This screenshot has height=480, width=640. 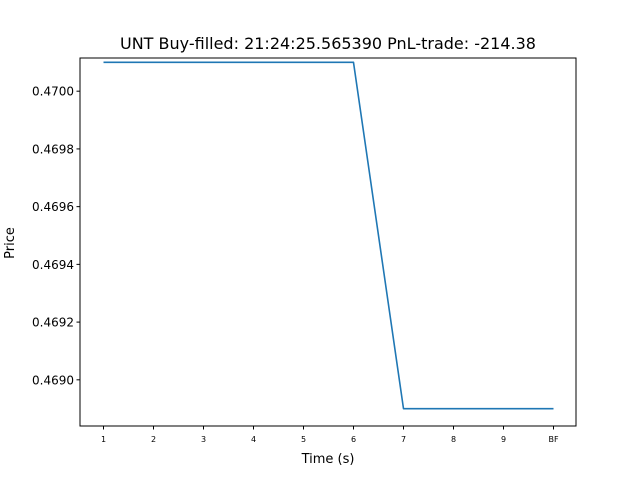 What do you see at coordinates (328, 459) in the screenshot?
I see `x-axis-label: Time (s)` at bounding box center [328, 459].